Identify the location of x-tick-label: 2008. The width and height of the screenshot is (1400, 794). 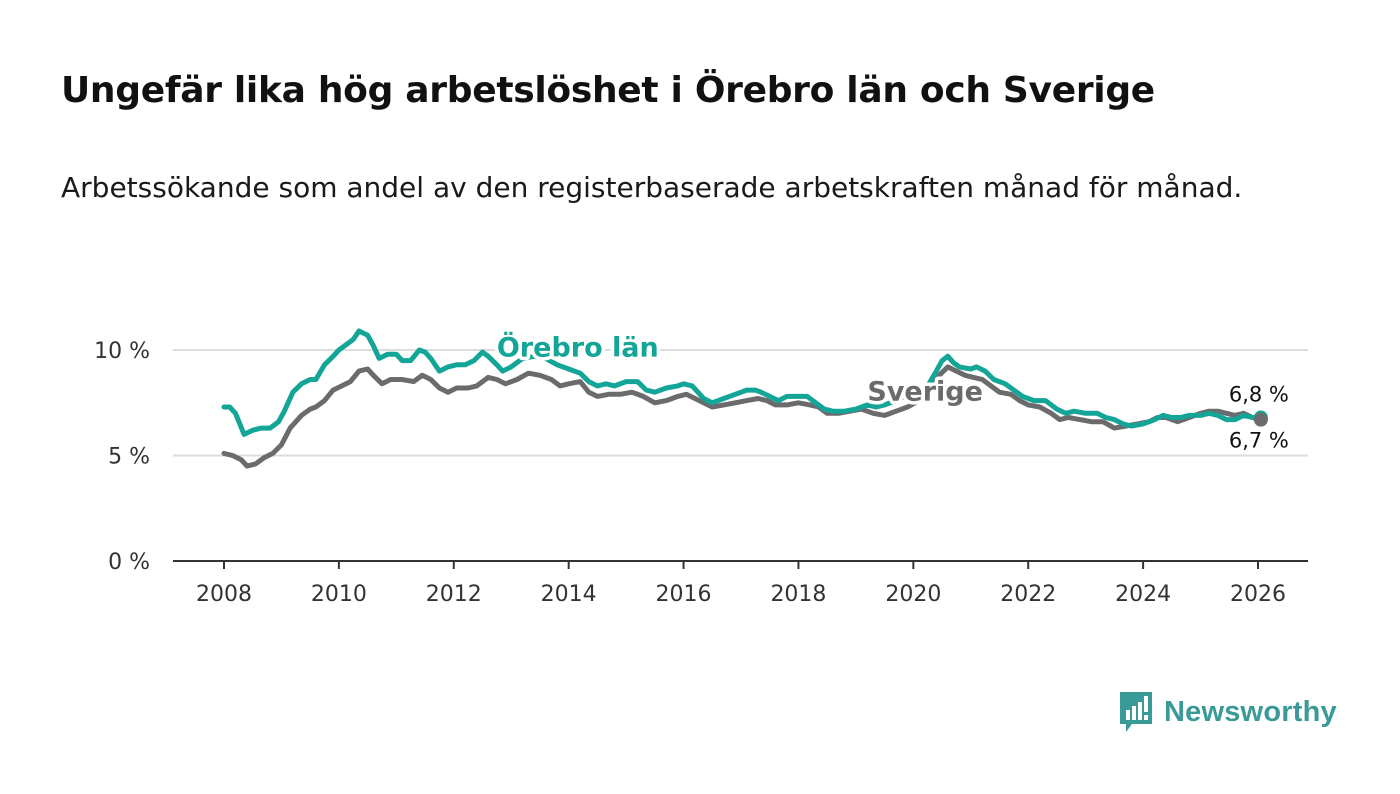
(224, 594).